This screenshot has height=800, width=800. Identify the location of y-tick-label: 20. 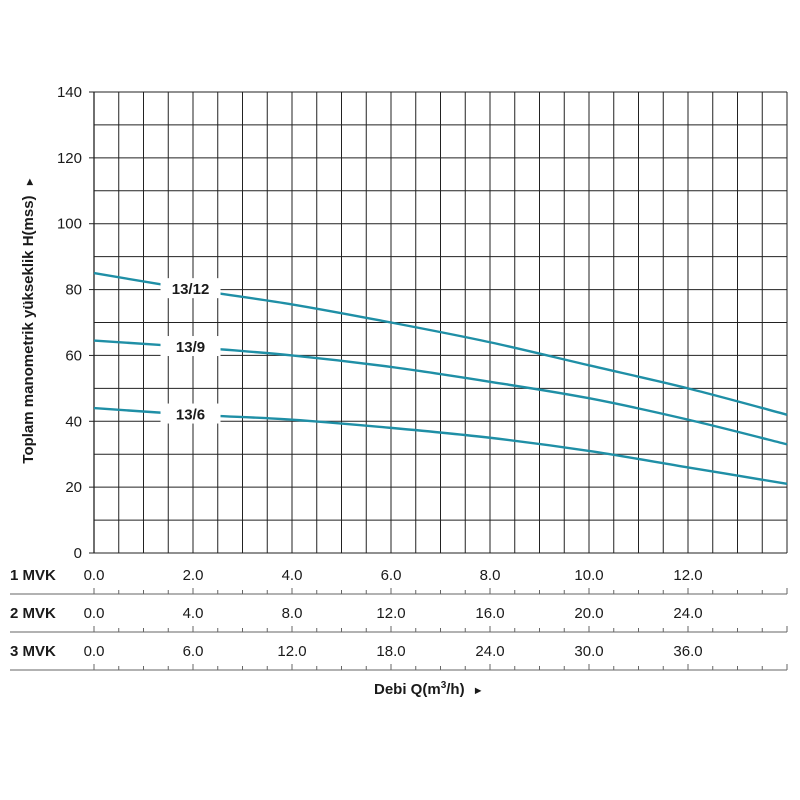
(73, 487).